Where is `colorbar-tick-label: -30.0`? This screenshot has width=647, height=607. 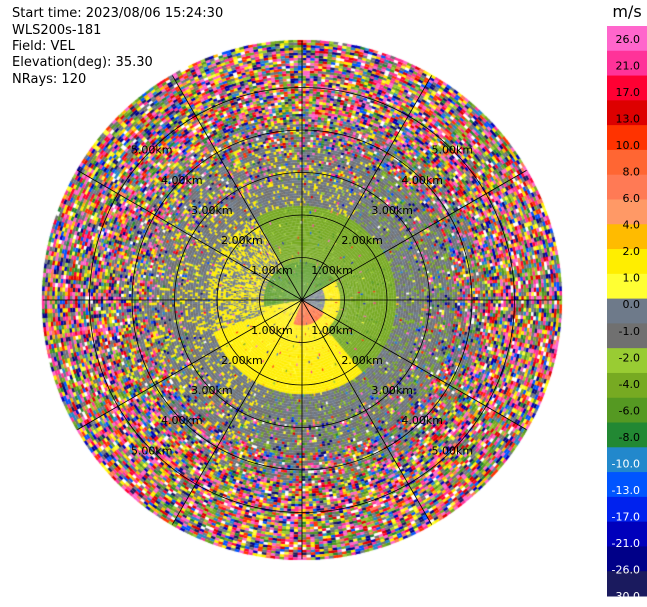 colorbar-tick-label: -30.0 is located at coordinates (626, 596).